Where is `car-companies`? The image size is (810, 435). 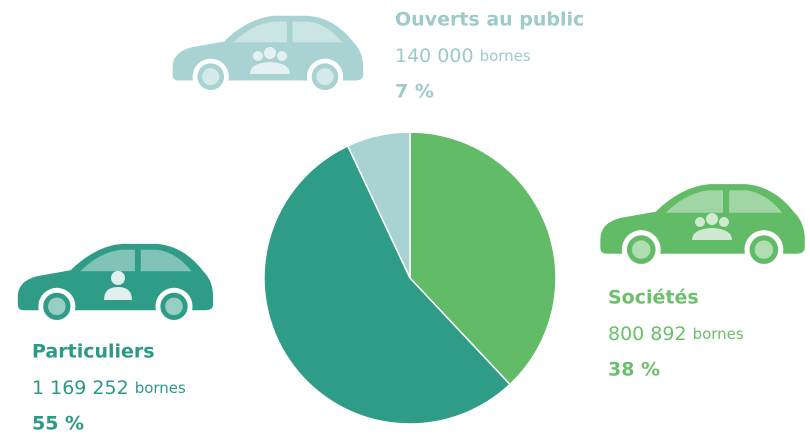
car-companies is located at coordinates (702, 226).